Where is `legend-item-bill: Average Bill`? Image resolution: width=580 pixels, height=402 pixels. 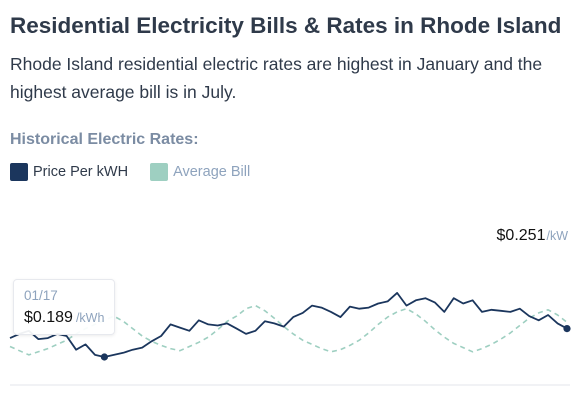 legend-item-bill: Average Bill is located at coordinates (200, 172).